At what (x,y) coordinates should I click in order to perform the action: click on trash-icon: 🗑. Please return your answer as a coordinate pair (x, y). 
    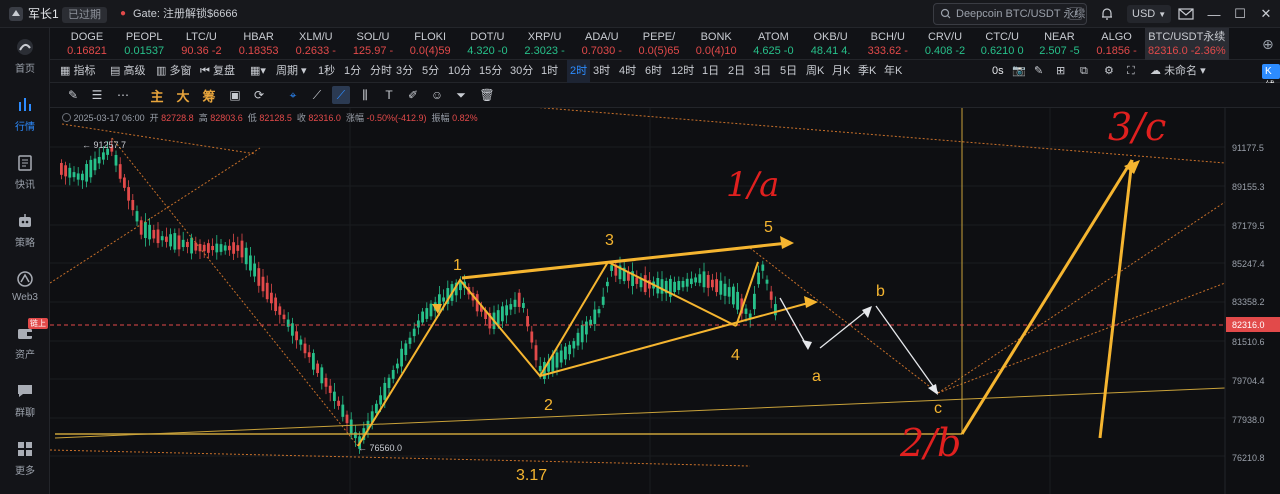
    Looking at the image, I should click on (487, 95).